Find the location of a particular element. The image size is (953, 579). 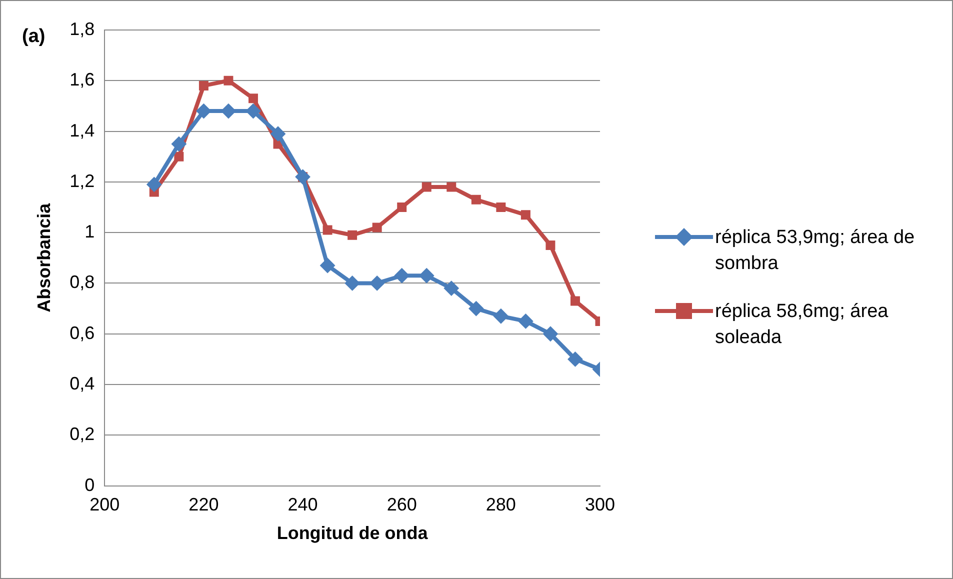

x-tick-label: 200 is located at coordinates (105, 504).